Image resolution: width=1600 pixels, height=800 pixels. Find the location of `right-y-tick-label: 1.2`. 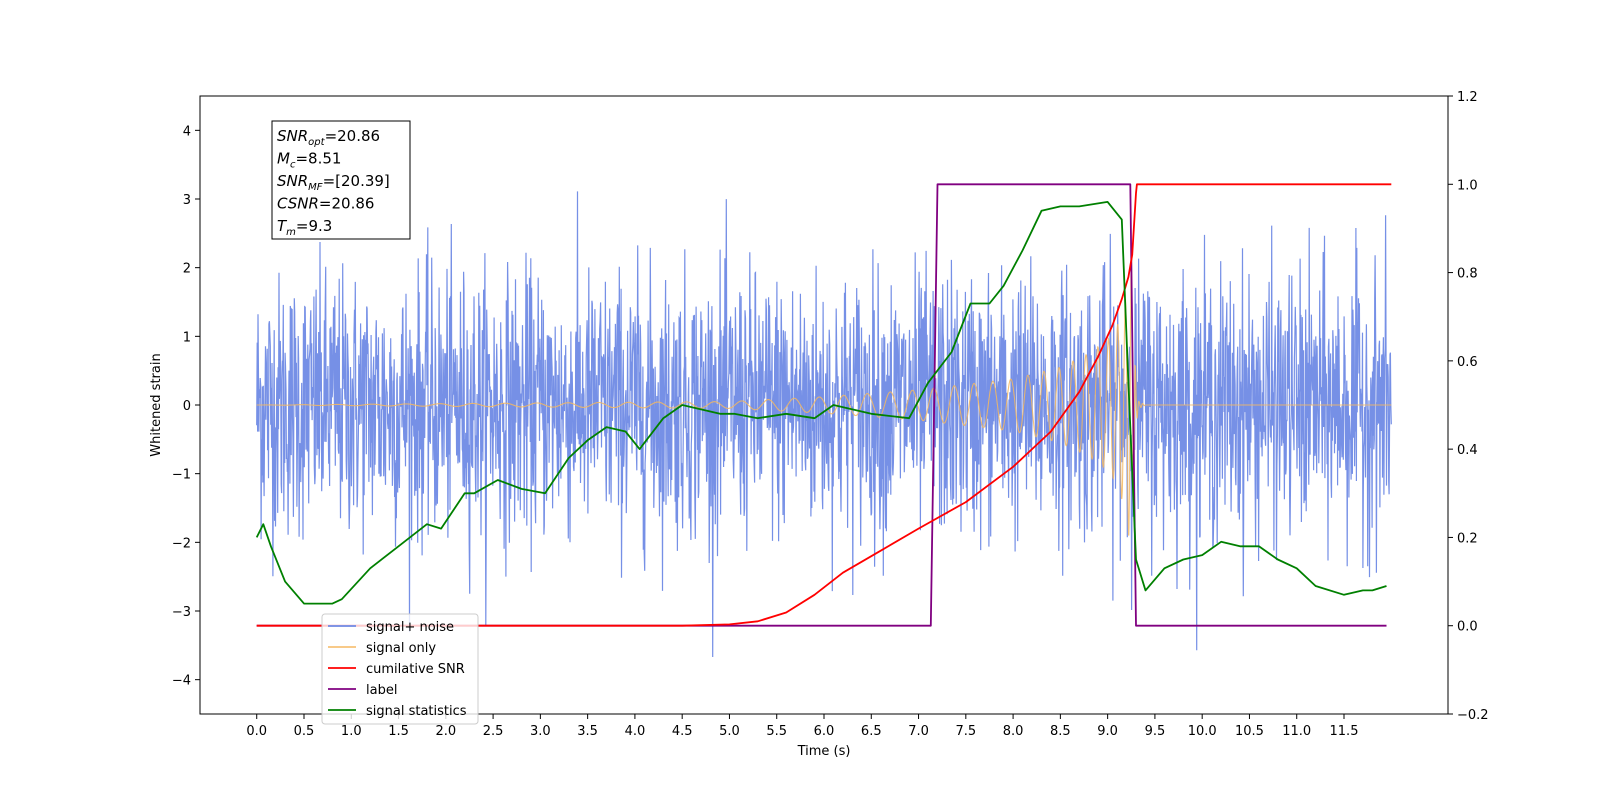

right-y-tick-label: 1.2 is located at coordinates (1467, 97).